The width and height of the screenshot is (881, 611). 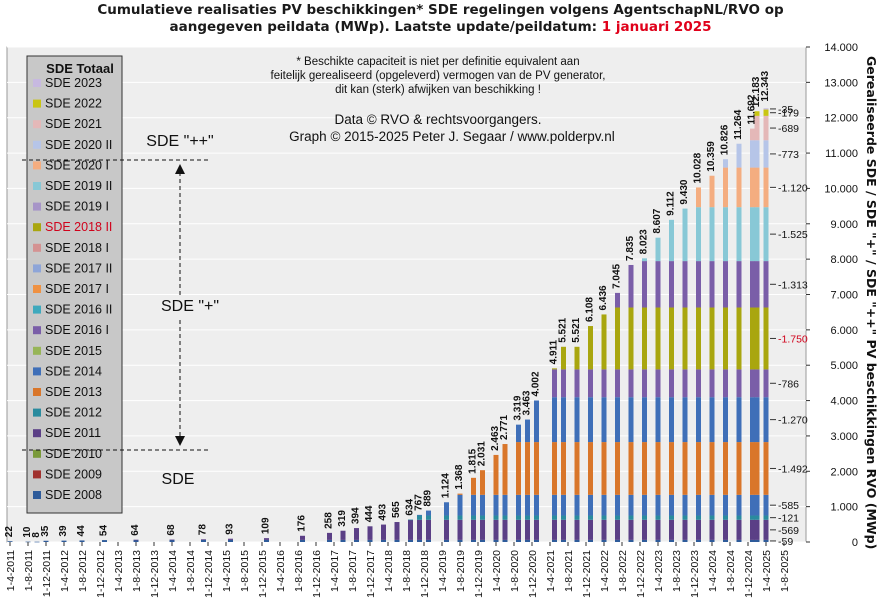 I want to click on legend-label: SDE 2008, so click(x=73, y=495).